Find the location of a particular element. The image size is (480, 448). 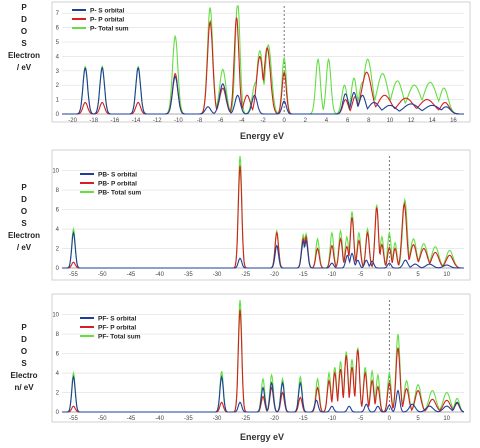

legend-label: PF- P orbital is located at coordinates (117, 328).